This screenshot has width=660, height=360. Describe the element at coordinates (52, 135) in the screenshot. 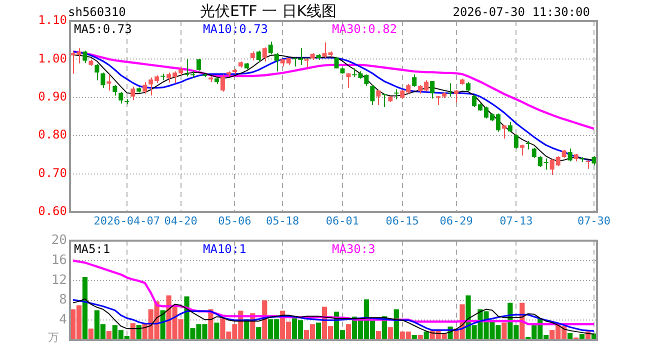

I see `y-tick-label: 0.80` at that location.